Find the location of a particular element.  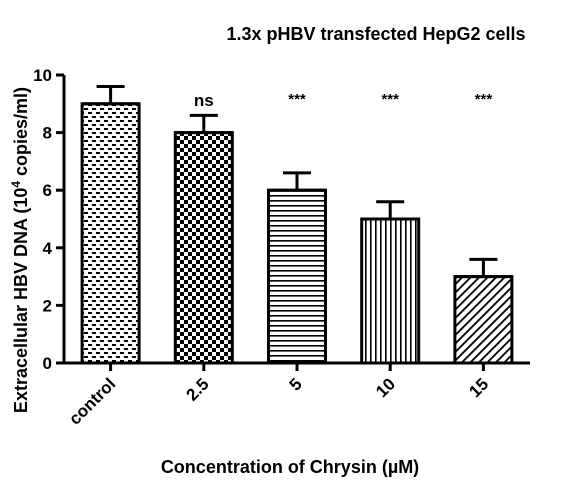

y-tick-label: 2 is located at coordinates (47, 305).